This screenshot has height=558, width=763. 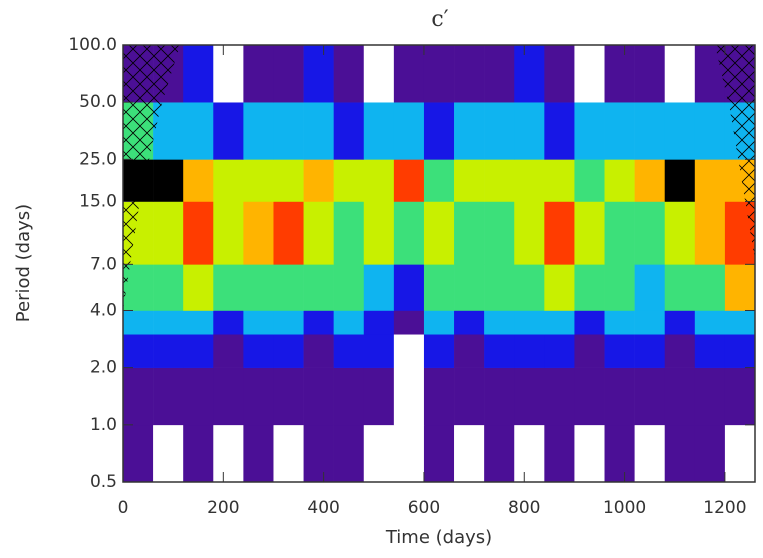 What do you see at coordinates (123, 508) in the screenshot?
I see `x-tick-label: 0` at bounding box center [123, 508].